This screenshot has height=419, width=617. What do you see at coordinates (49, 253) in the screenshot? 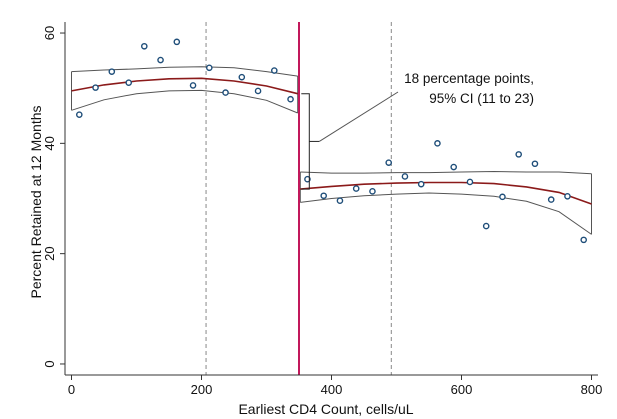
I see `y-tick-label-2: 20` at bounding box center [49, 253].